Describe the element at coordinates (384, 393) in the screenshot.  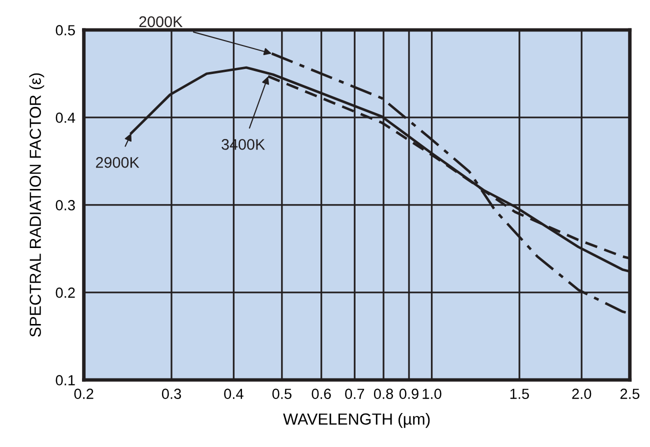
I see `x-tick-label: 0.8` at that location.